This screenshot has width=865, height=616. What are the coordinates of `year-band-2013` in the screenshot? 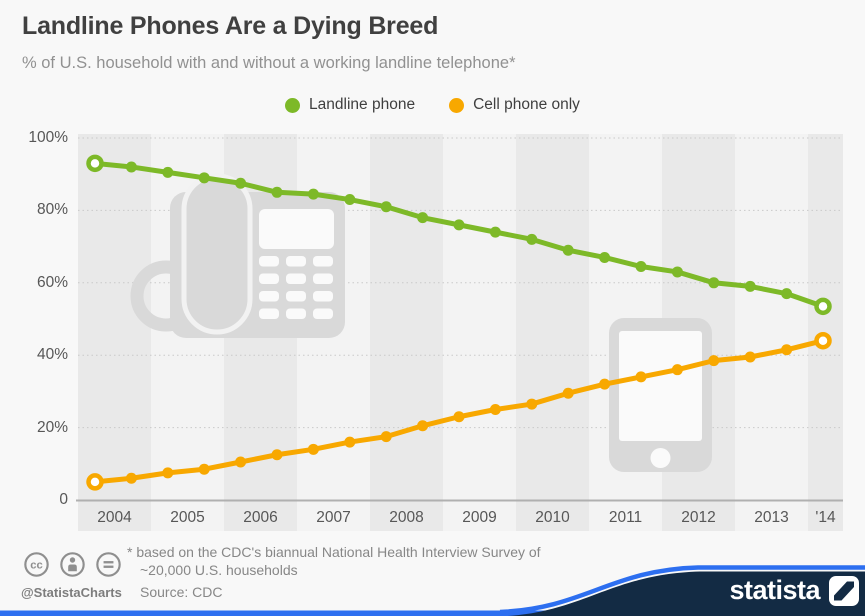 It's located at (771, 332).